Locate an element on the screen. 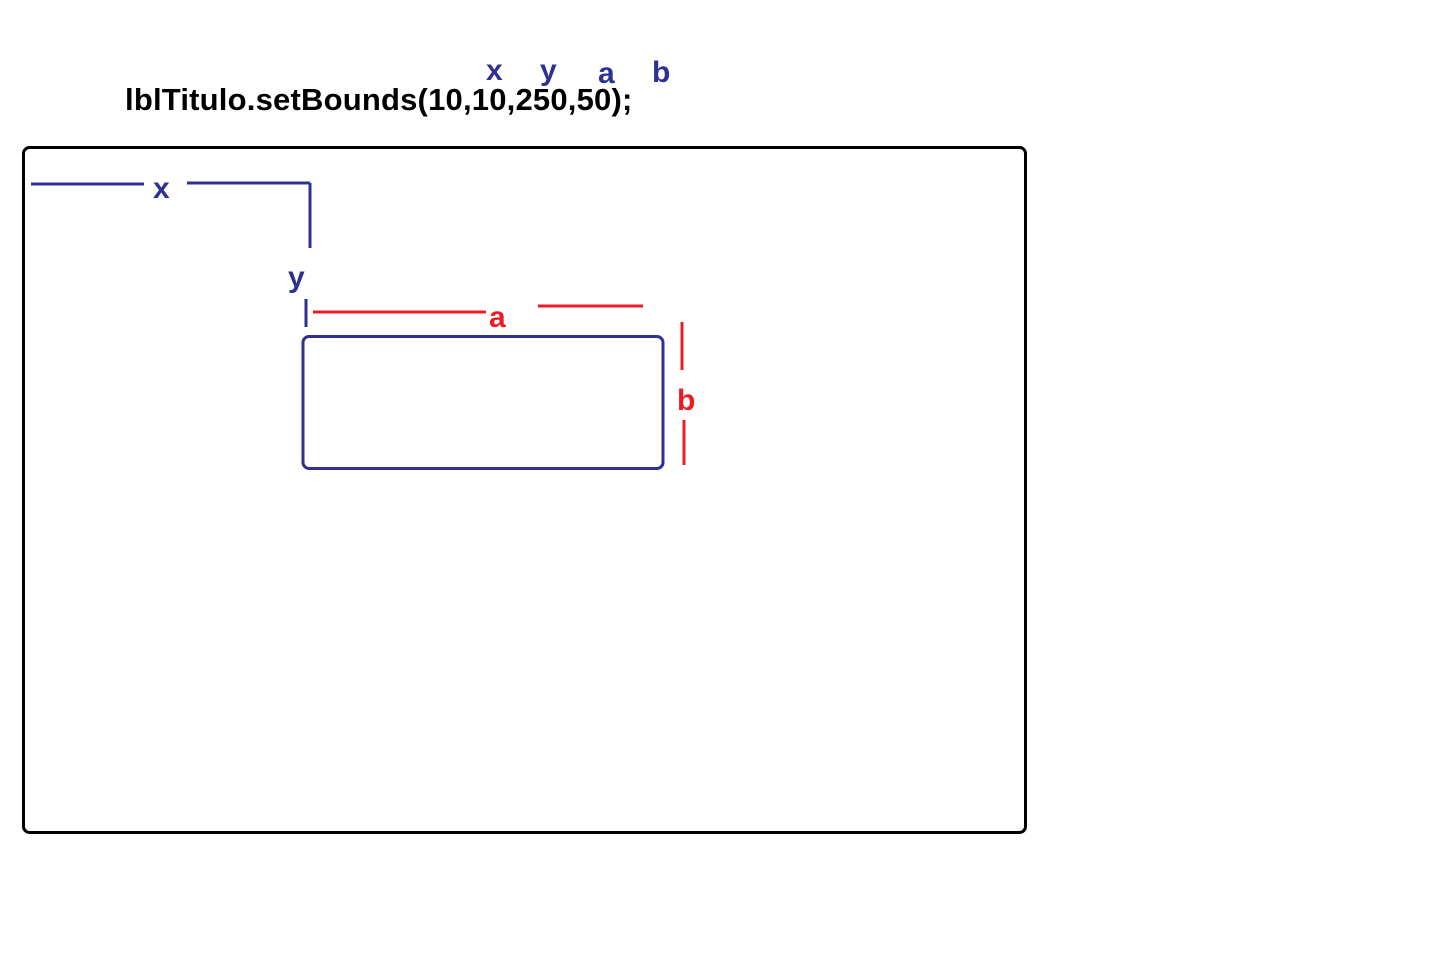 The height and width of the screenshot is (972, 1453). param-label-y: y is located at coordinates (548, 70).